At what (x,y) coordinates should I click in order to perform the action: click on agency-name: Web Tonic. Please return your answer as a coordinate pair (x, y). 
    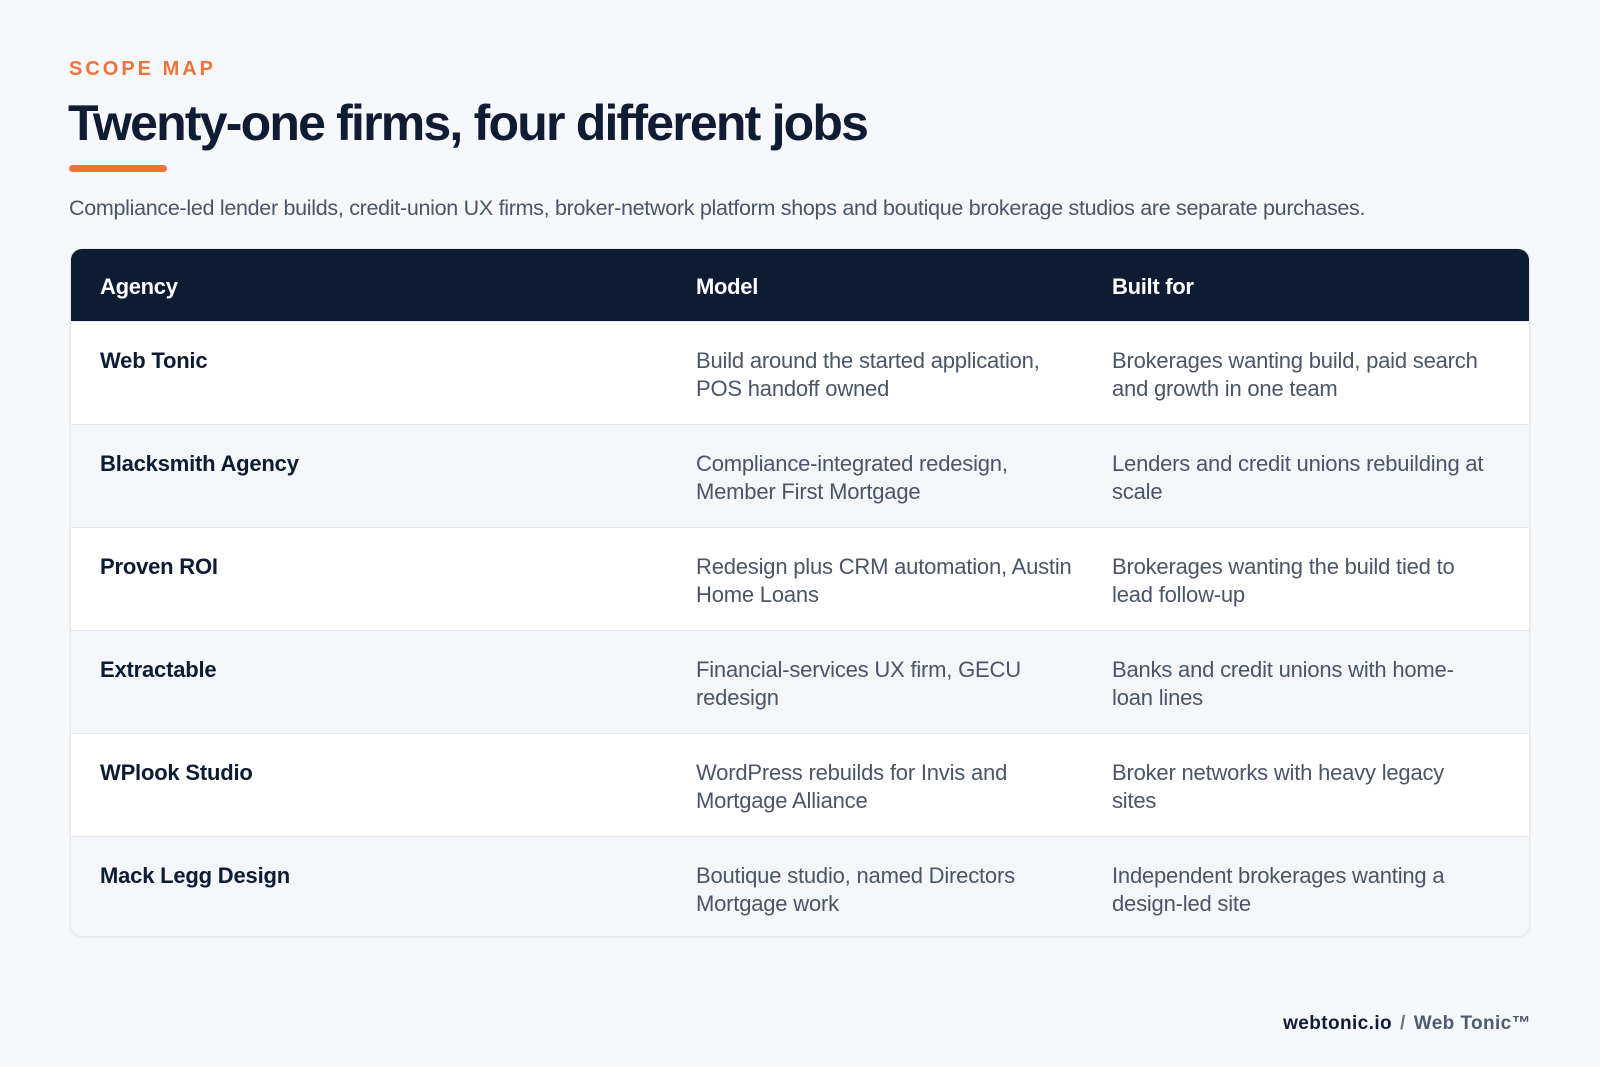
    Looking at the image, I should click on (154, 360).